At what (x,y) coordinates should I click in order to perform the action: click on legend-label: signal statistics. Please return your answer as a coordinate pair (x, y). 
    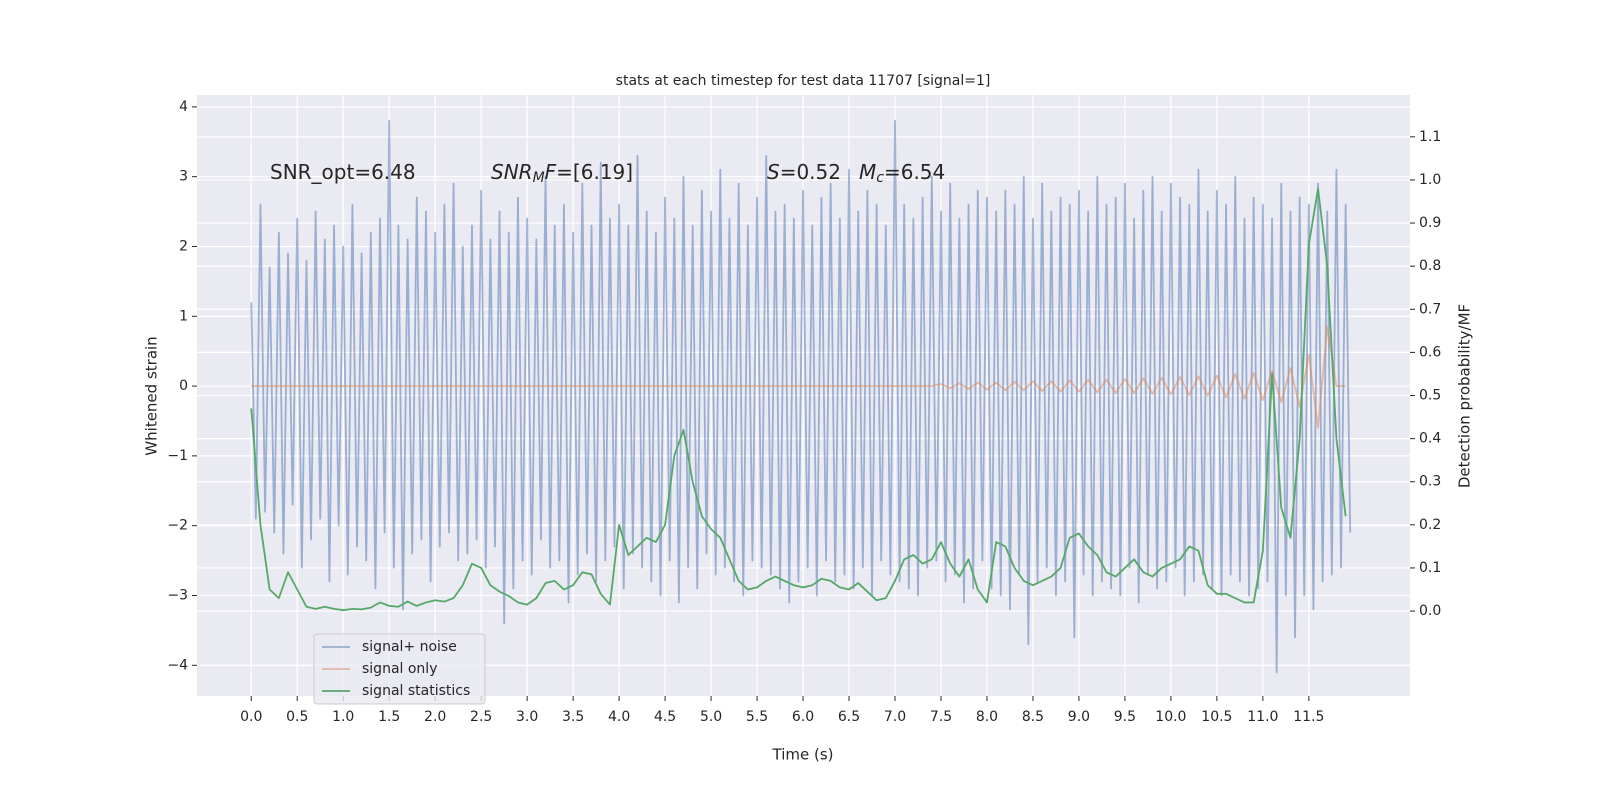
    Looking at the image, I should click on (416, 691).